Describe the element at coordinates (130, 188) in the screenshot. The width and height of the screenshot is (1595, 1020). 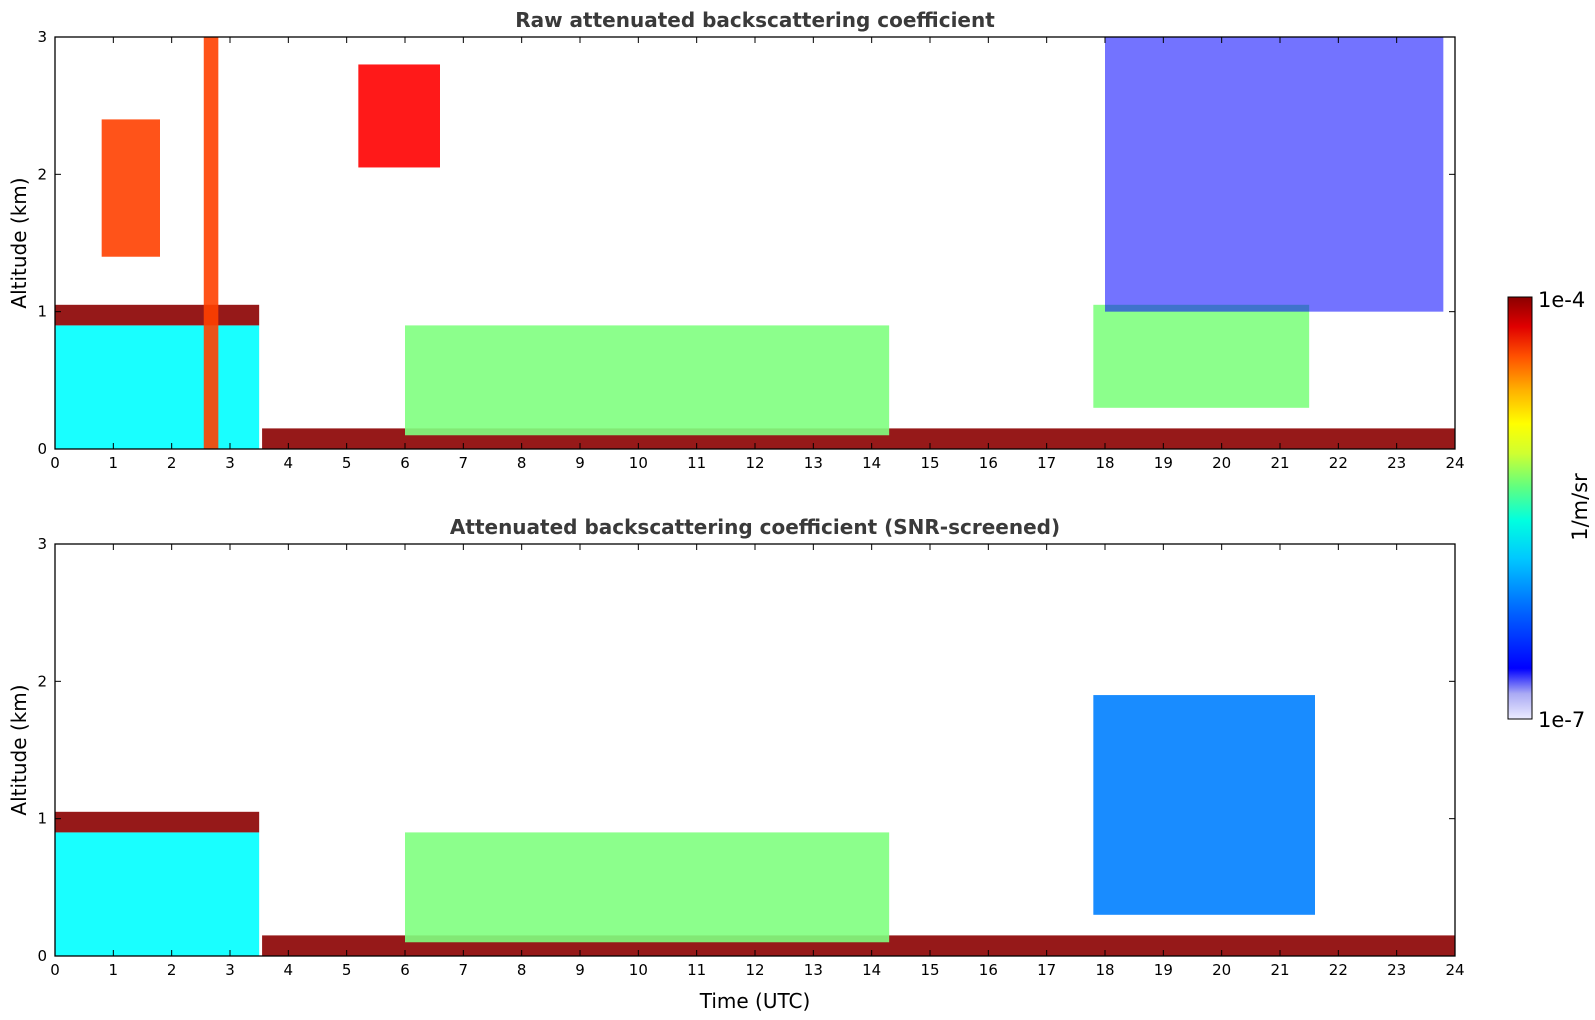
I see `heatmap-layer-cloud-top-early` at that location.